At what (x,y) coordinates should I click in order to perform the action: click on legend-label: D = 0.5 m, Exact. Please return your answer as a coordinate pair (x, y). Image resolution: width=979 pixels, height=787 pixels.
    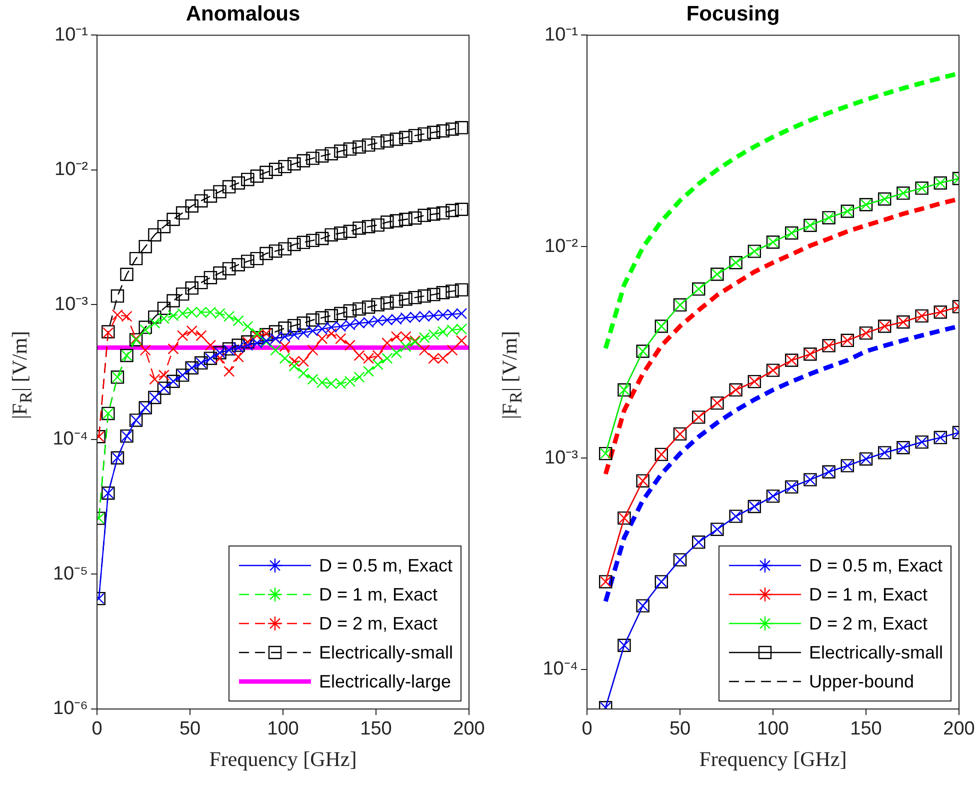
    Looking at the image, I should click on (875, 565).